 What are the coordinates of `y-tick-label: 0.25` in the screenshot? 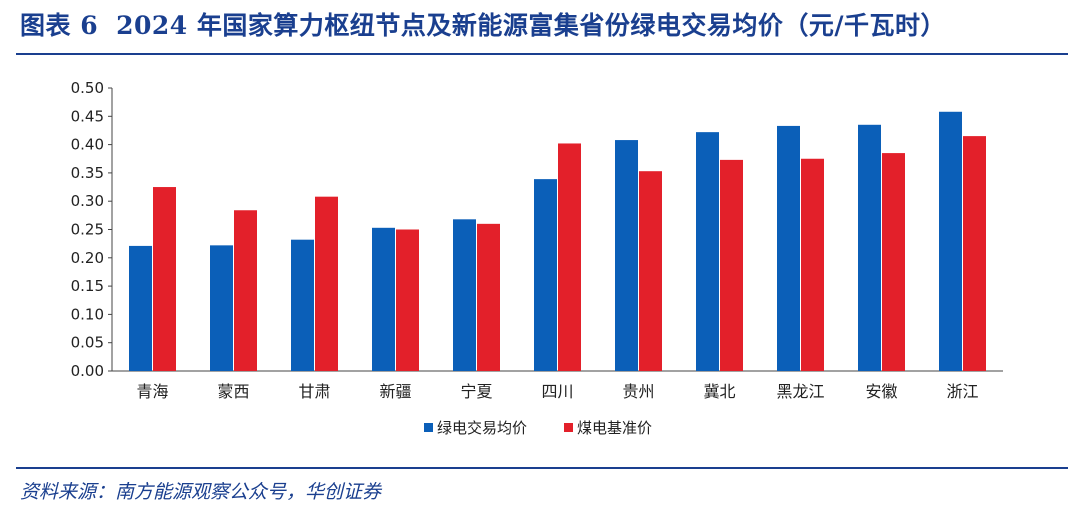 It's located at (87, 230).